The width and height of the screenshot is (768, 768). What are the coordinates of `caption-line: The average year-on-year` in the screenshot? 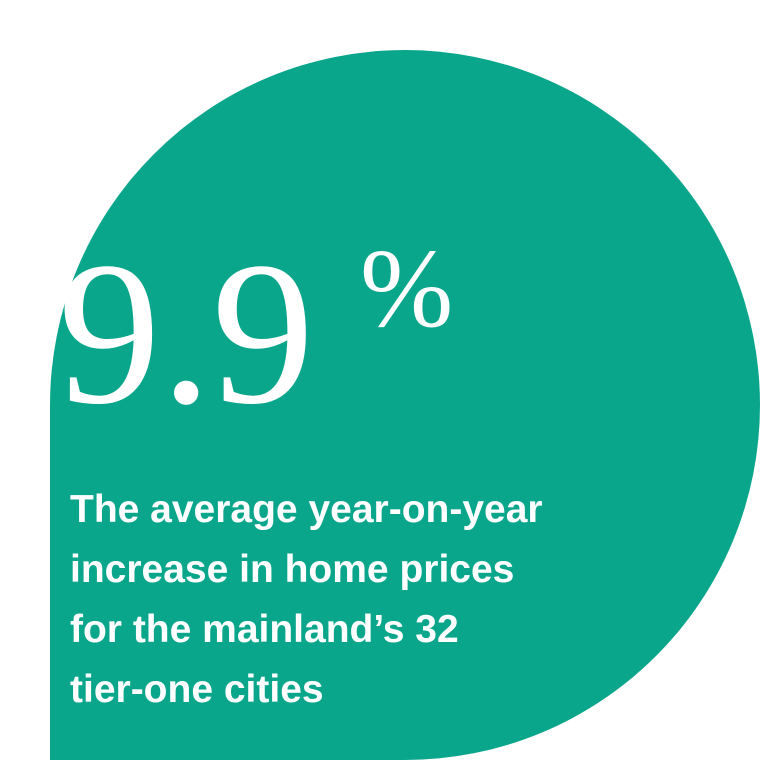 It's located at (306, 509).